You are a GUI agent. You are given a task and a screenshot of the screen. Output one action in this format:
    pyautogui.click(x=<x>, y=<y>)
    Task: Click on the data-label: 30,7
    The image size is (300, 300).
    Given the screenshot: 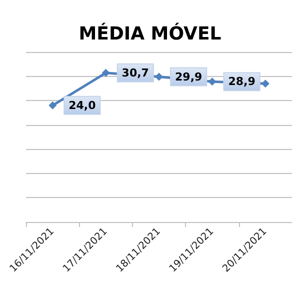 What is the action you would take?
    pyautogui.click(x=135, y=73)
    